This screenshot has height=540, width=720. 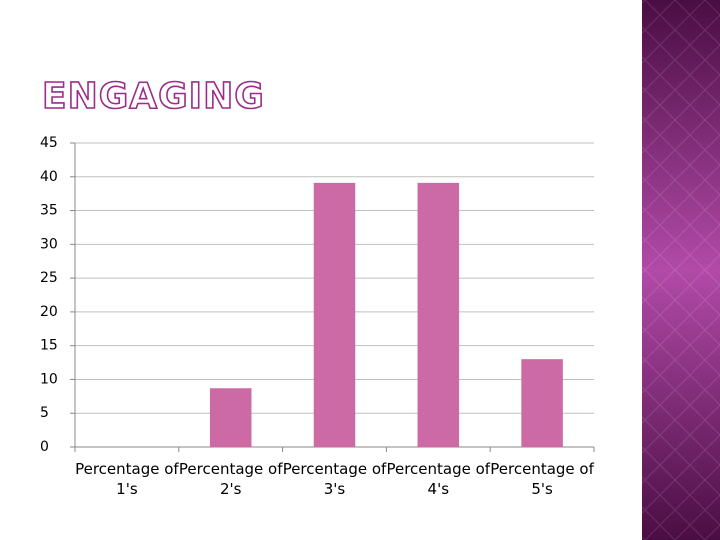 What do you see at coordinates (49, 143) in the screenshot?
I see `y-tick-label: 45` at bounding box center [49, 143].